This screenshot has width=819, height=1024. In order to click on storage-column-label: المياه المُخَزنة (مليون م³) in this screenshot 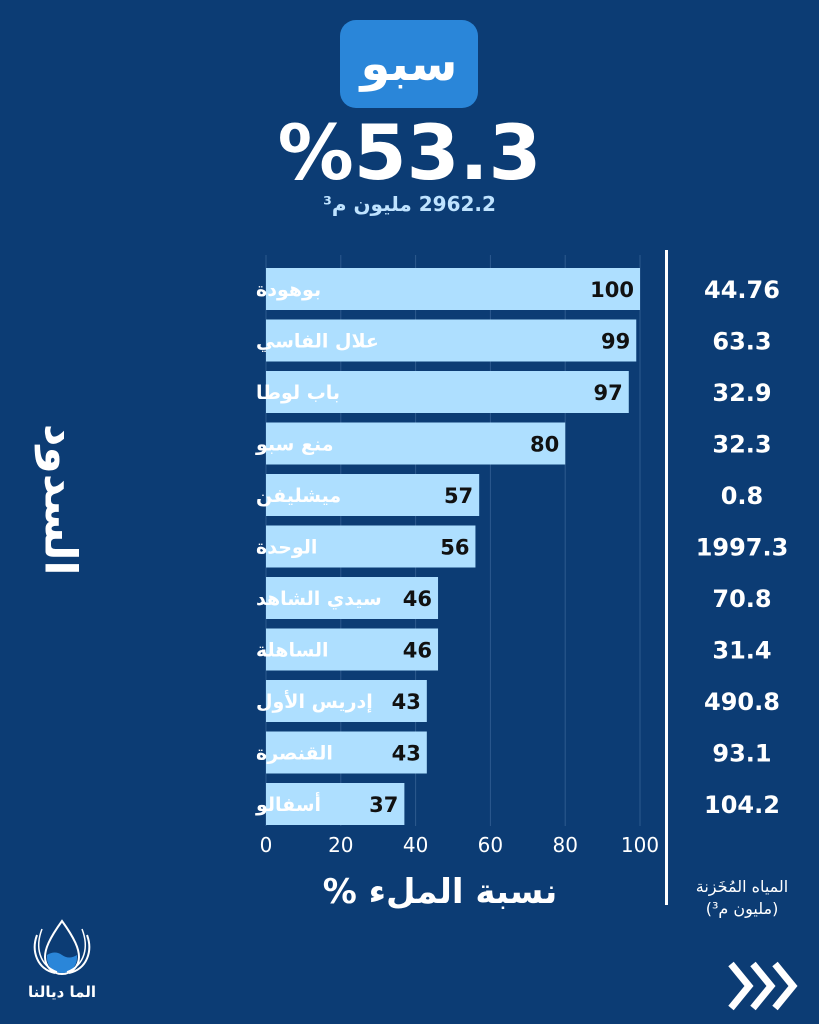, I will do `click(742, 898)`.